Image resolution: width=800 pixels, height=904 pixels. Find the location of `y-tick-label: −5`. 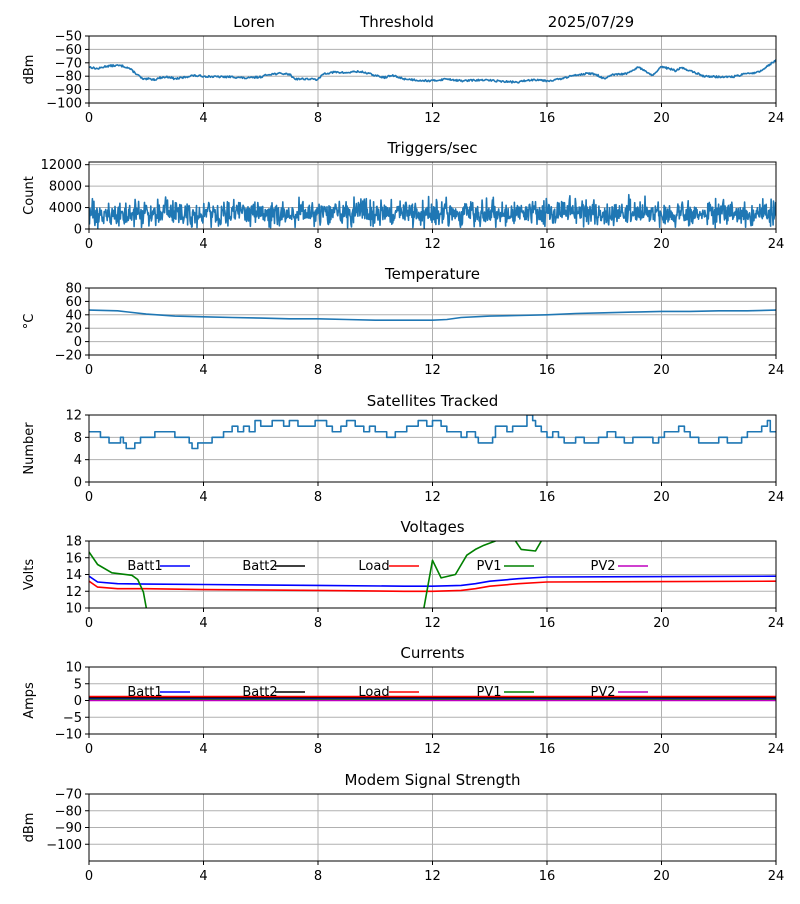

y-tick-label: −5 is located at coordinates (72, 718).